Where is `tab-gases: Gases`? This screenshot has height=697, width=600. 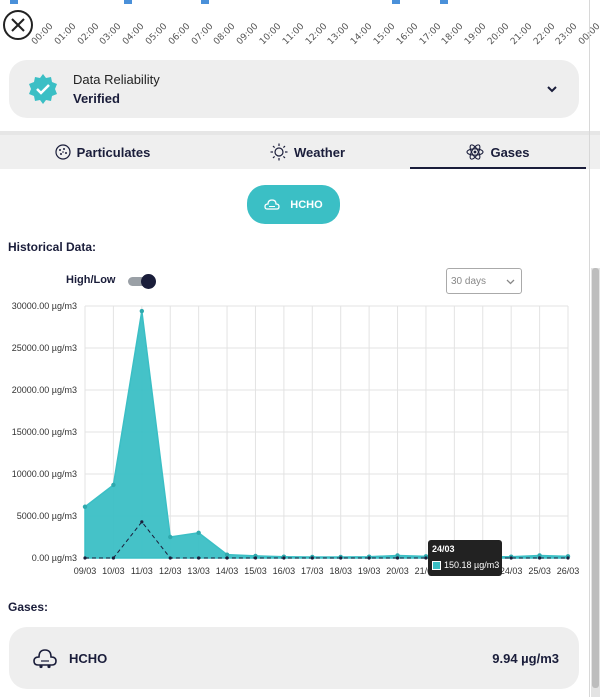
tab-gases: Gases is located at coordinates (498, 152).